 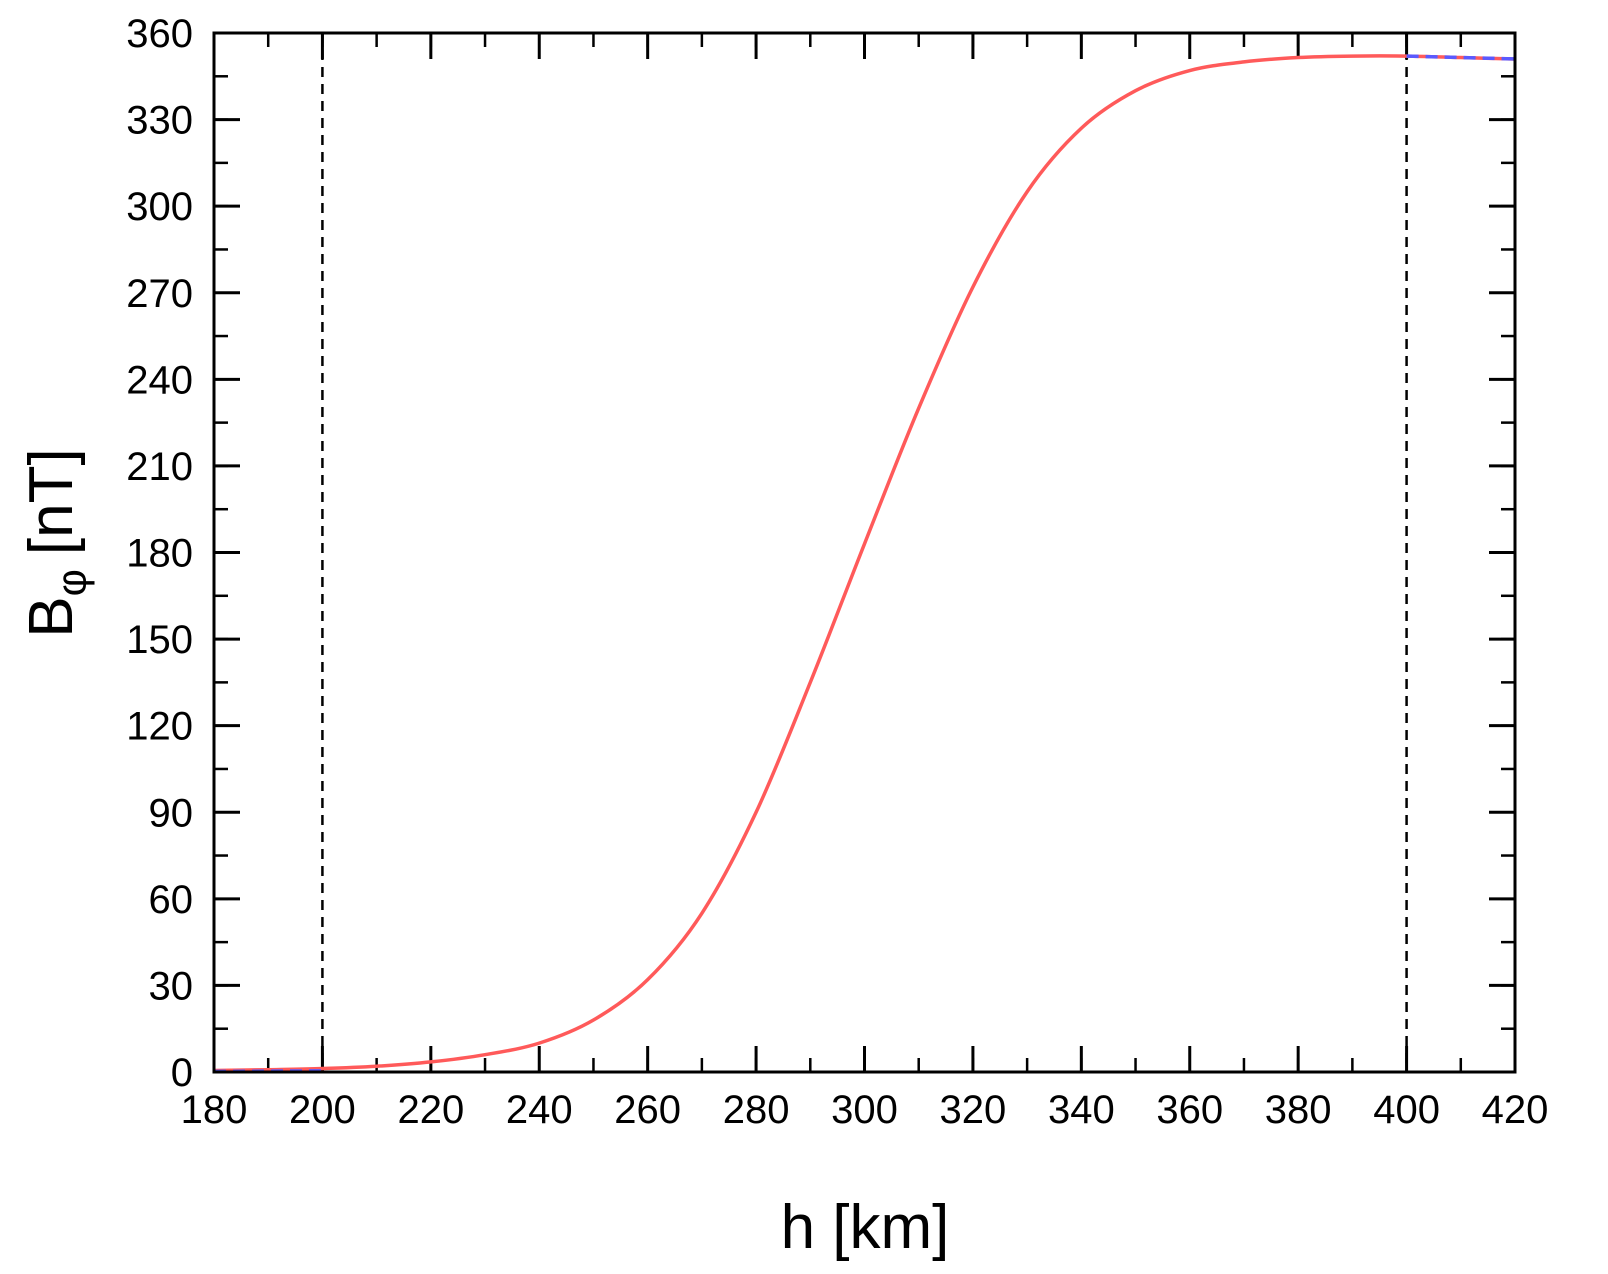 I want to click on x-tick-label: 300, so click(x=864, y=1110).